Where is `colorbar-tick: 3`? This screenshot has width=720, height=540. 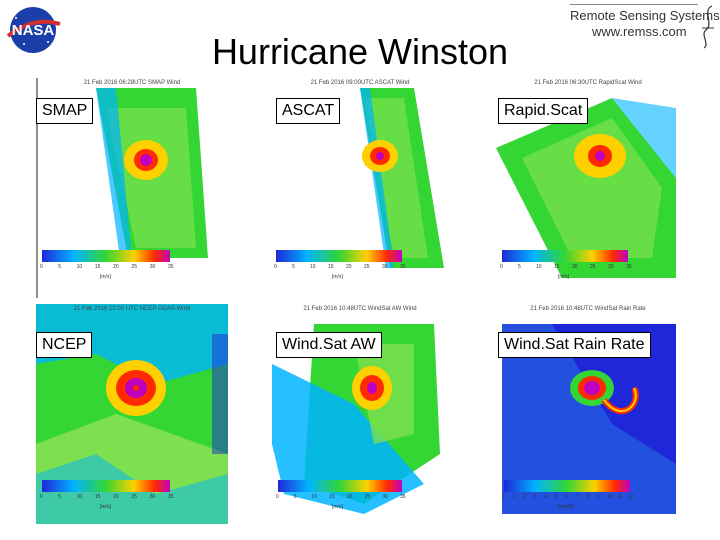
colorbar-tick: 3 is located at coordinates (535, 497).